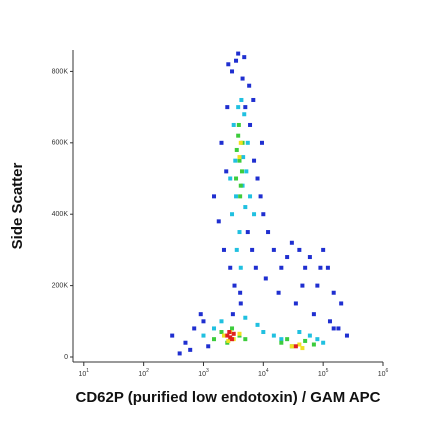 Image resolution: width=440 pixels, height=441 pixels. Describe the element at coordinates (87, 371) in the screenshot. I see `tick-exponent: 1` at that location.